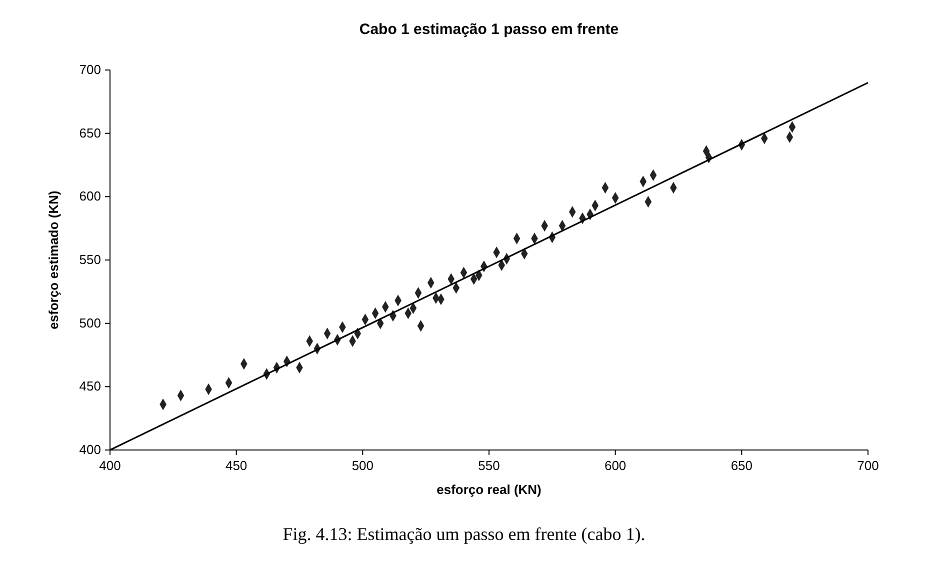 The width and height of the screenshot is (928, 570). I want to click on y-tick-label: 500, so click(90, 322).